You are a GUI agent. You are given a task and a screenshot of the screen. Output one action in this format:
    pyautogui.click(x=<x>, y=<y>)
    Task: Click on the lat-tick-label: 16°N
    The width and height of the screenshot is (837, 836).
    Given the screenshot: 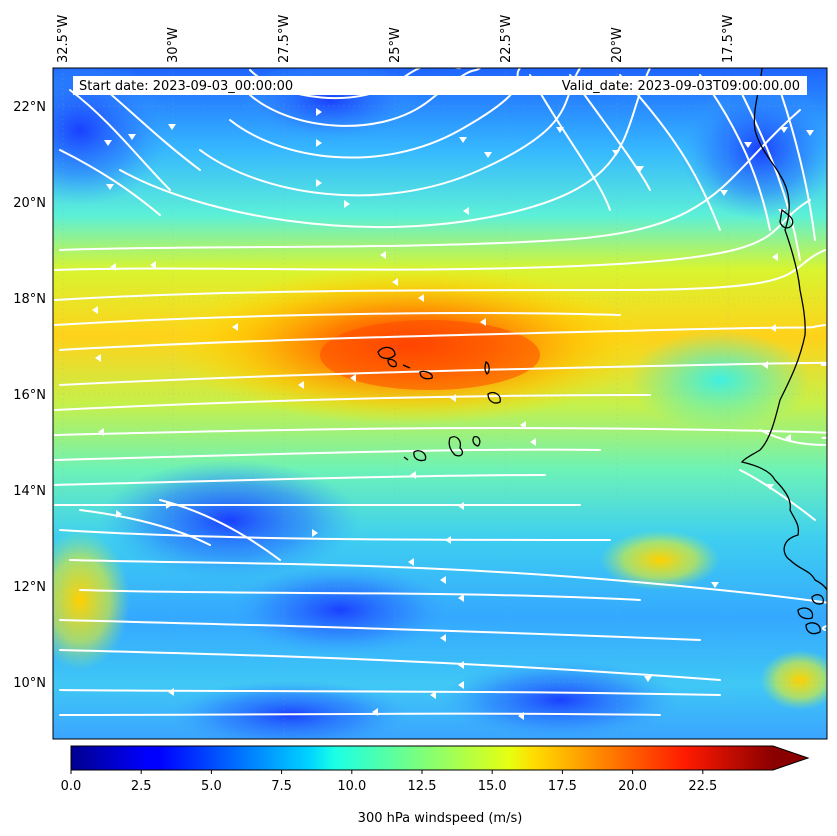 What is the action you would take?
    pyautogui.click(x=29, y=395)
    